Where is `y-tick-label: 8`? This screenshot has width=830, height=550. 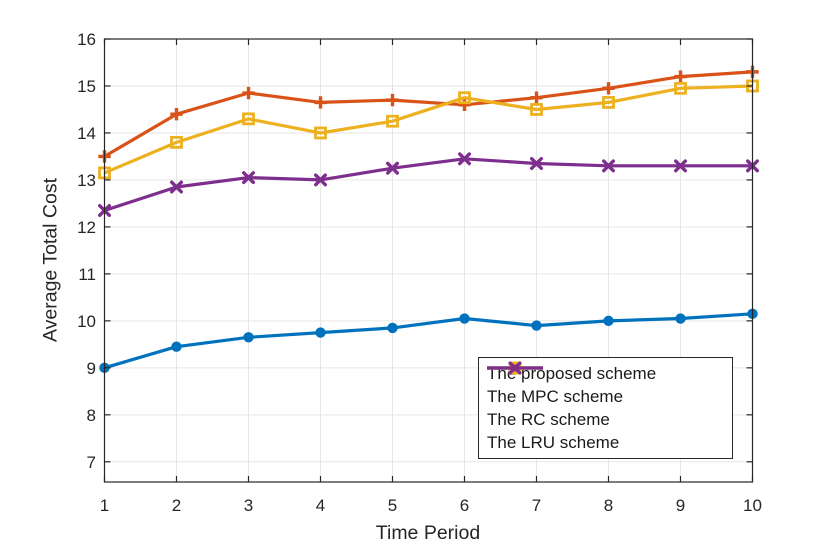
y-tick-label: 8 is located at coordinates (91, 415).